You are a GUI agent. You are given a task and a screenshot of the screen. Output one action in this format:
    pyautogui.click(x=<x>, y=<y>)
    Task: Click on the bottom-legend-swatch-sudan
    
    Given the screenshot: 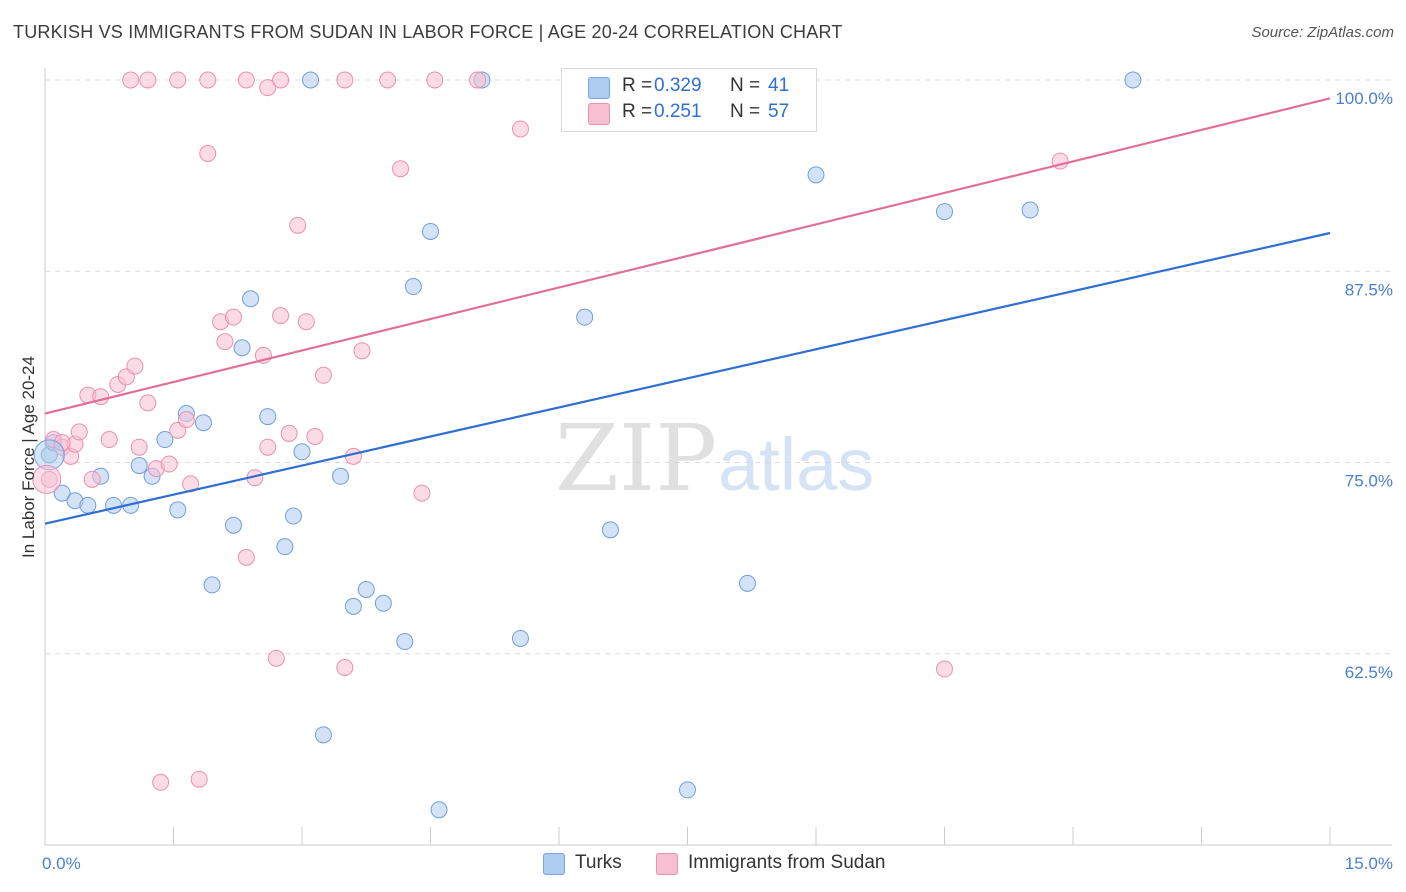 What is the action you would take?
    pyautogui.click(x=667, y=864)
    